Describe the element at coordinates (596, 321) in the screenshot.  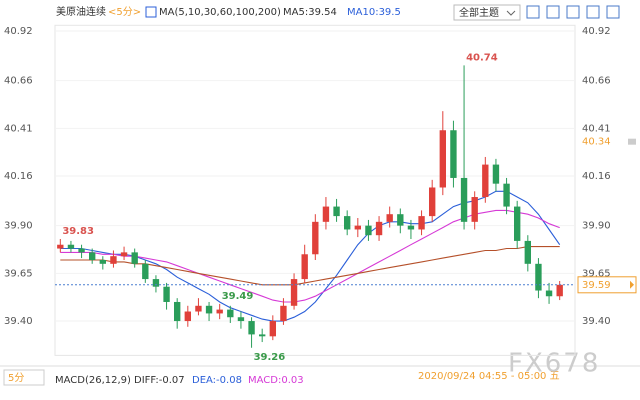
I see `y-tick-label-right: 39.40` at that location.